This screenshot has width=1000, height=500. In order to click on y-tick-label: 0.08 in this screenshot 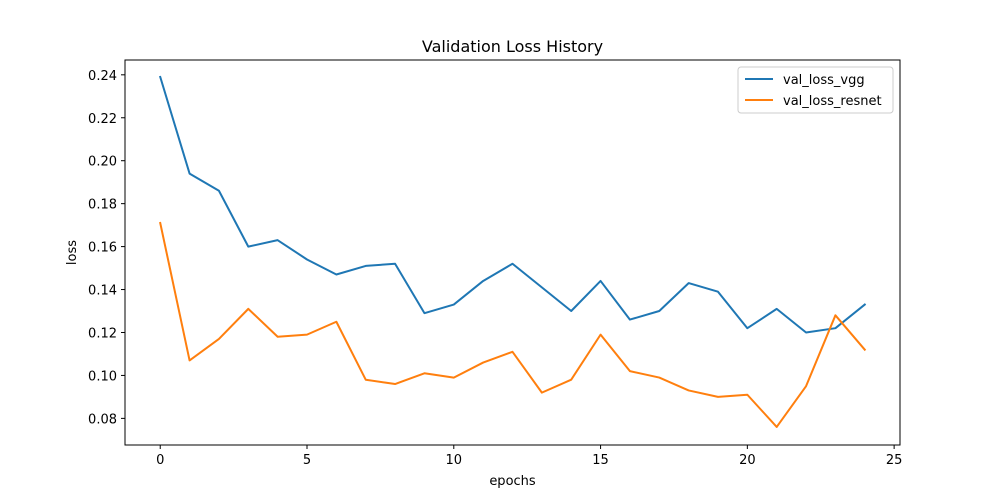, I will do `click(102, 419)`.